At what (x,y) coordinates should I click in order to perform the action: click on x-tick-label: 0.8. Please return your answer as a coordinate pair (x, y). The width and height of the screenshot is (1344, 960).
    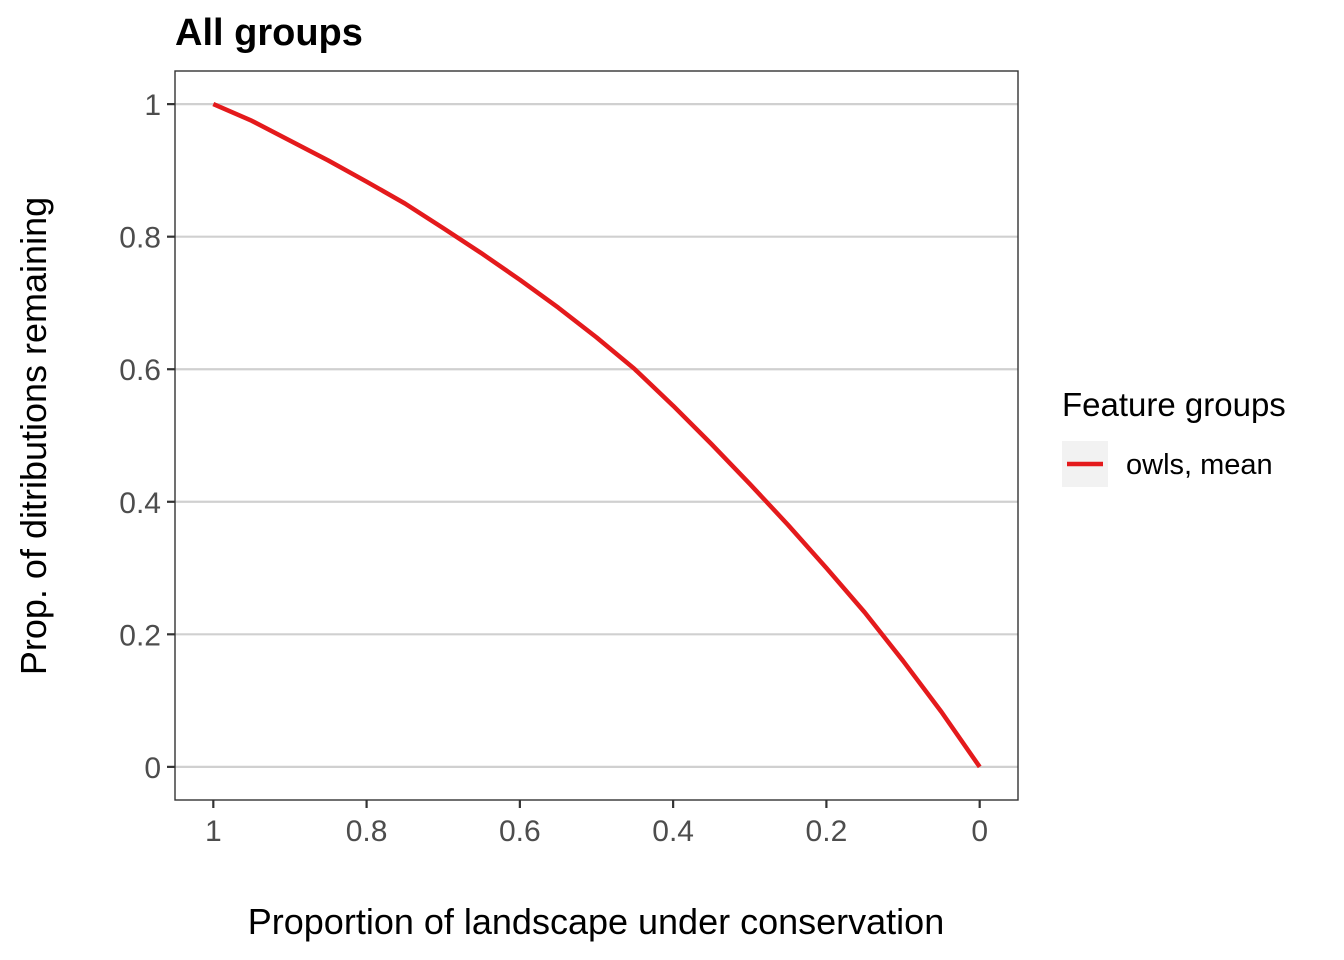
    Looking at the image, I should click on (367, 831).